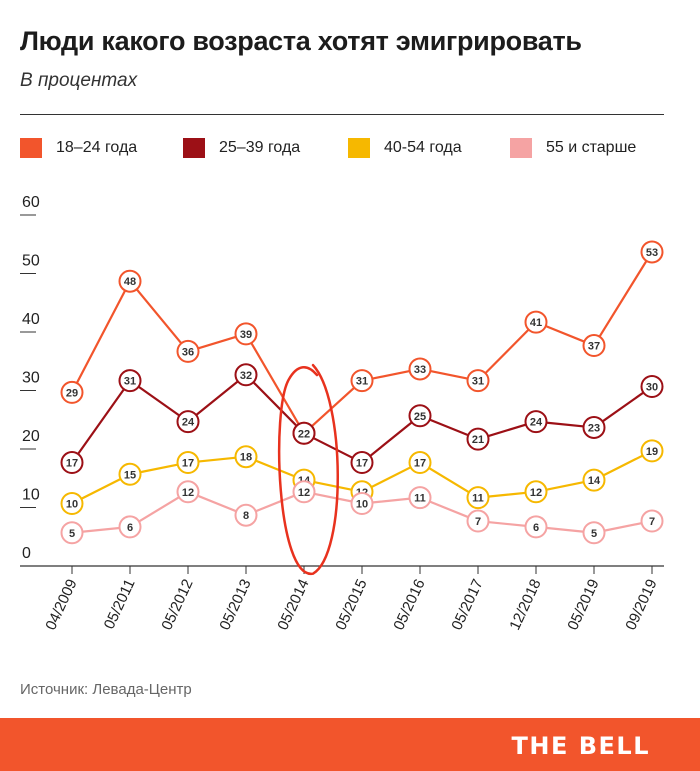 The image size is (700, 771). I want to click on data-label: 48, so click(130, 282).